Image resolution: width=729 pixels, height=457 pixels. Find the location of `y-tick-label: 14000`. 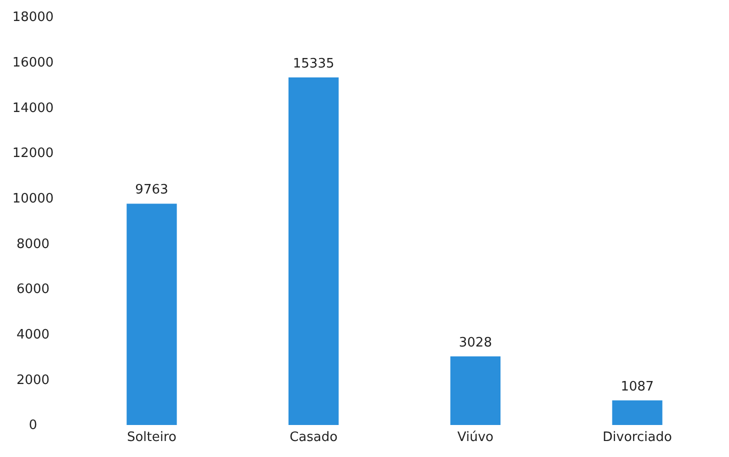

y-tick-label: 14000 is located at coordinates (33, 108).